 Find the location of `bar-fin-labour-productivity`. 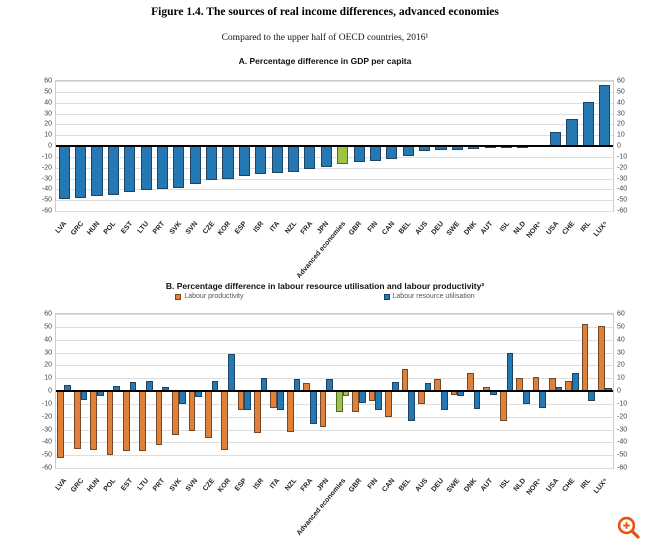

bar-fin-labour-productivity is located at coordinates (372, 396).